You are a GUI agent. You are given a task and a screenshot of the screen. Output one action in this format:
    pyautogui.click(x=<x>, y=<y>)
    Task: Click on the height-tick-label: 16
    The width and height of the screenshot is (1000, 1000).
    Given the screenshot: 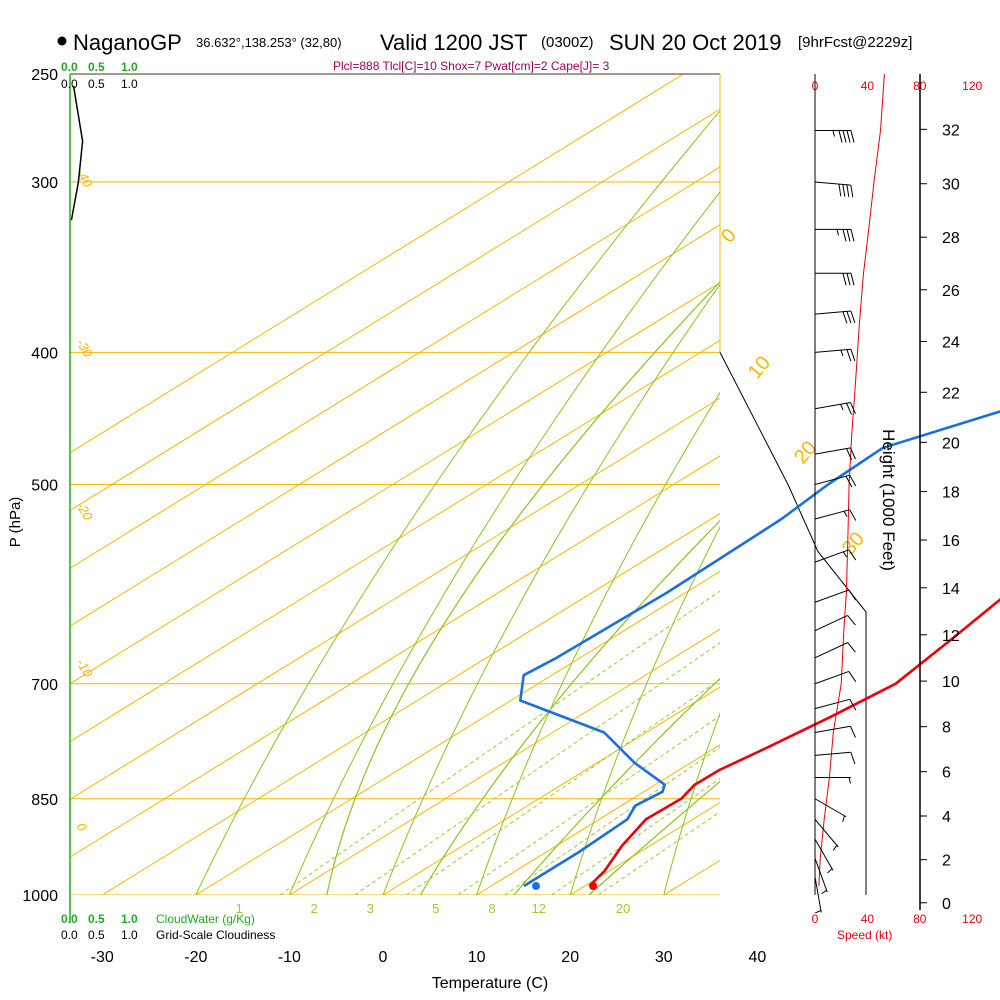 What is the action you would take?
    pyautogui.click(x=951, y=541)
    